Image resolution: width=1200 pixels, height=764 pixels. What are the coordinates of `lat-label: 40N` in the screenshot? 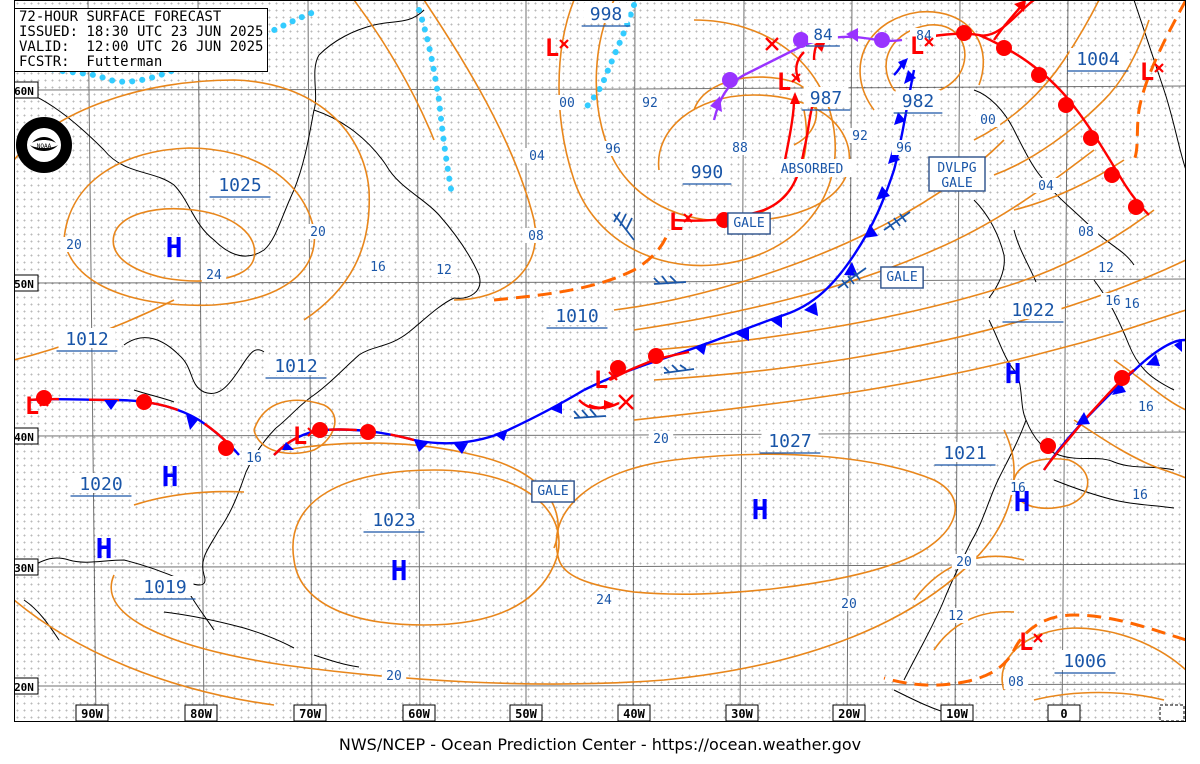 It's located at (24, 437).